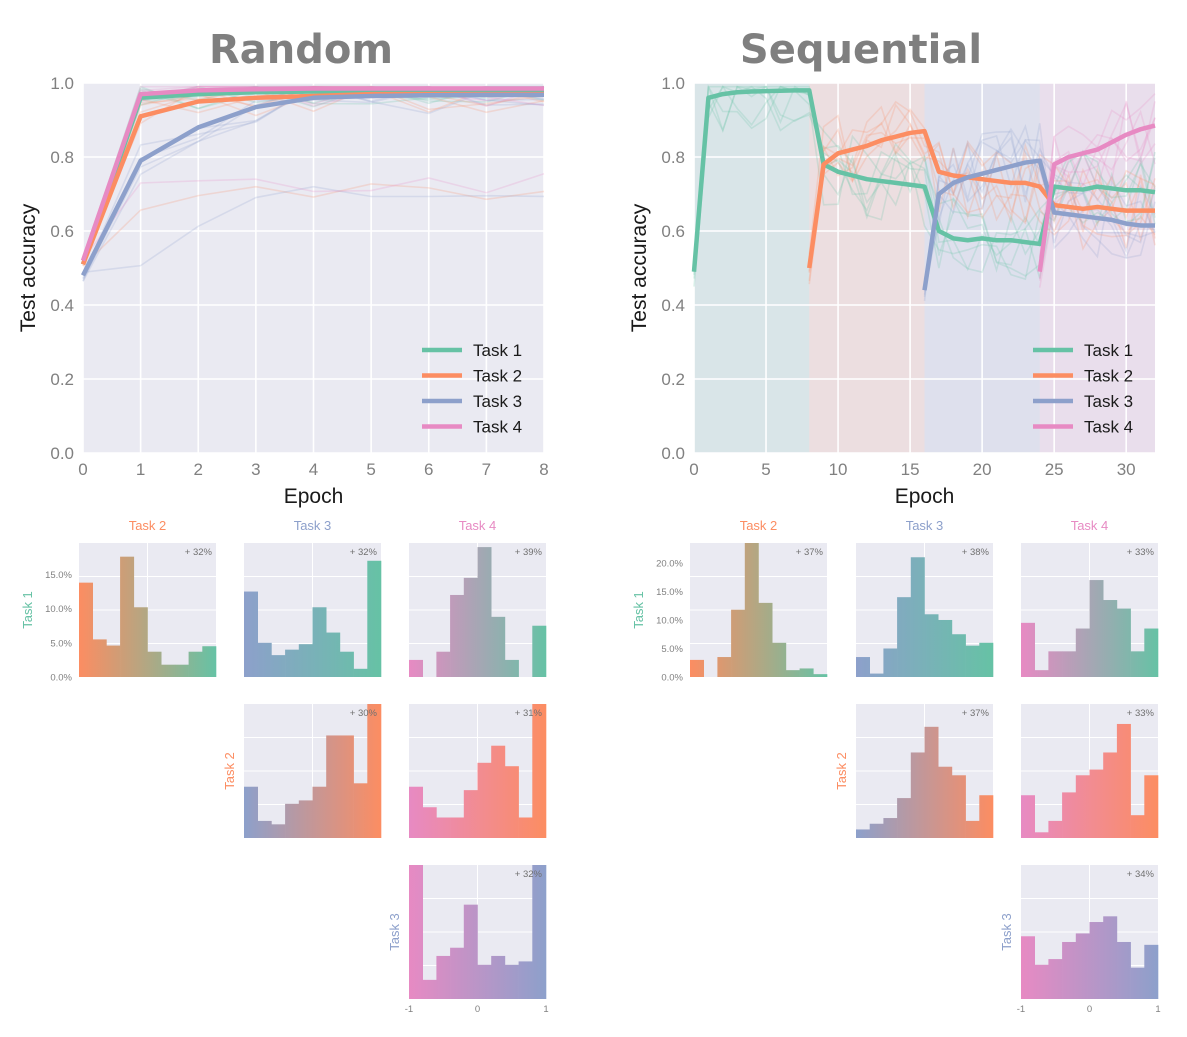 Image resolution: width=1187 pixels, height=1037 pixels. Describe the element at coordinates (669, 592) in the screenshot. I see `hist-y-tick-label: 15.0%` at that location.